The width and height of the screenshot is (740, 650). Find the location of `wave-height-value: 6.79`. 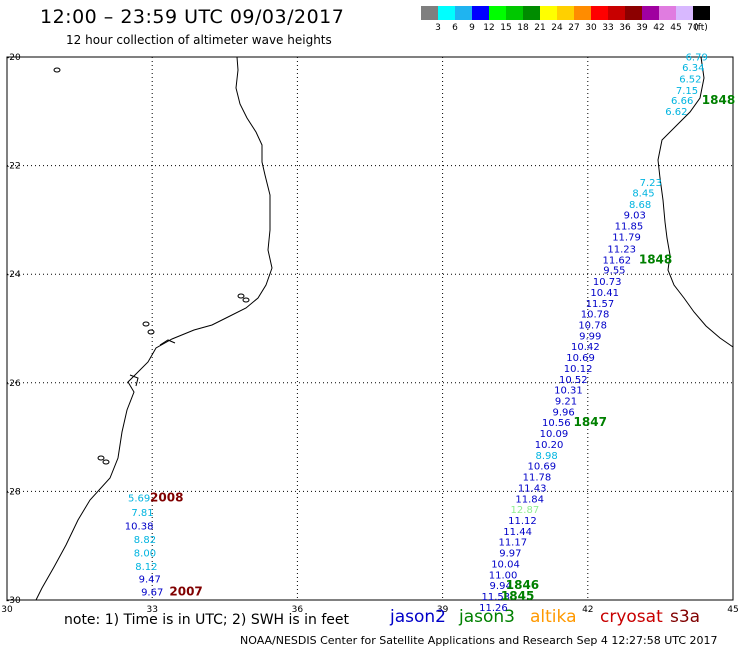

wave-height-value: 6.79 is located at coordinates (697, 57).